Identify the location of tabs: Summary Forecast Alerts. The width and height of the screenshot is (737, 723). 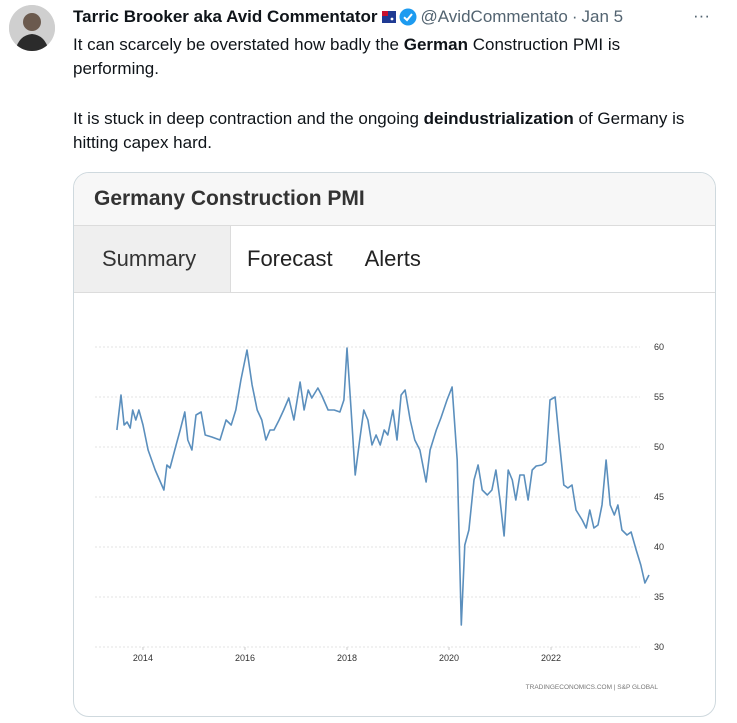
(394, 259).